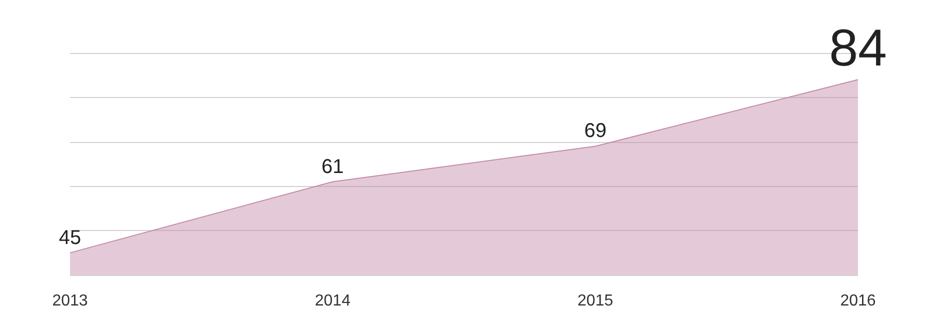 The height and width of the screenshot is (324, 944). I want to click on data-label: 84, so click(858, 49).